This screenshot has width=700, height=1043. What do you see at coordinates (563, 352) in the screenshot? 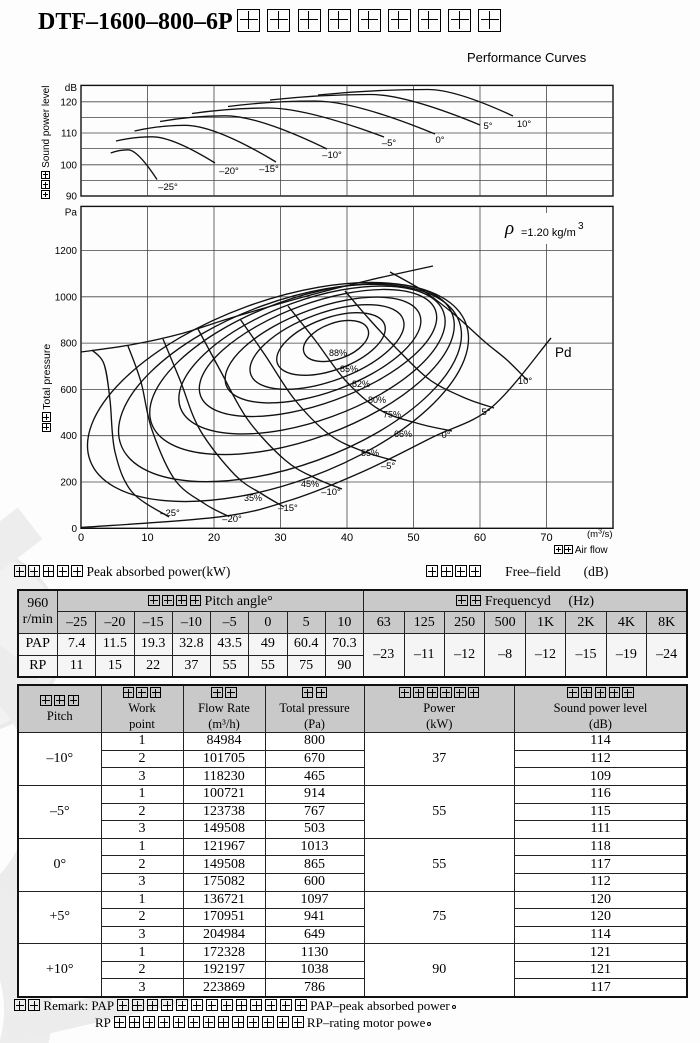
I see `svg-text: Pd` at bounding box center [563, 352].